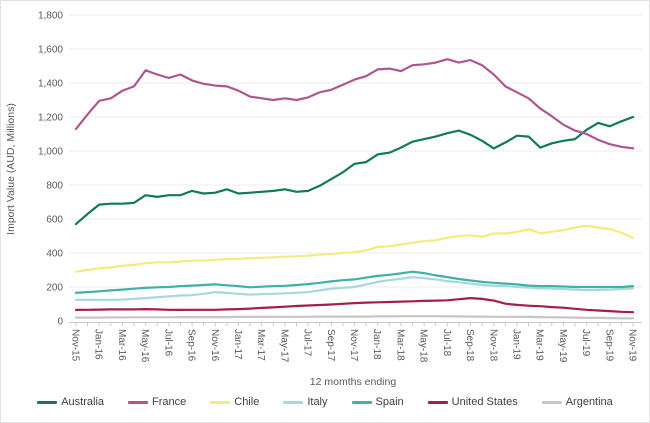 The image size is (650, 423). What do you see at coordinates (283, 346) in the screenshot?
I see `x-tick-label: May-17` at bounding box center [283, 346].